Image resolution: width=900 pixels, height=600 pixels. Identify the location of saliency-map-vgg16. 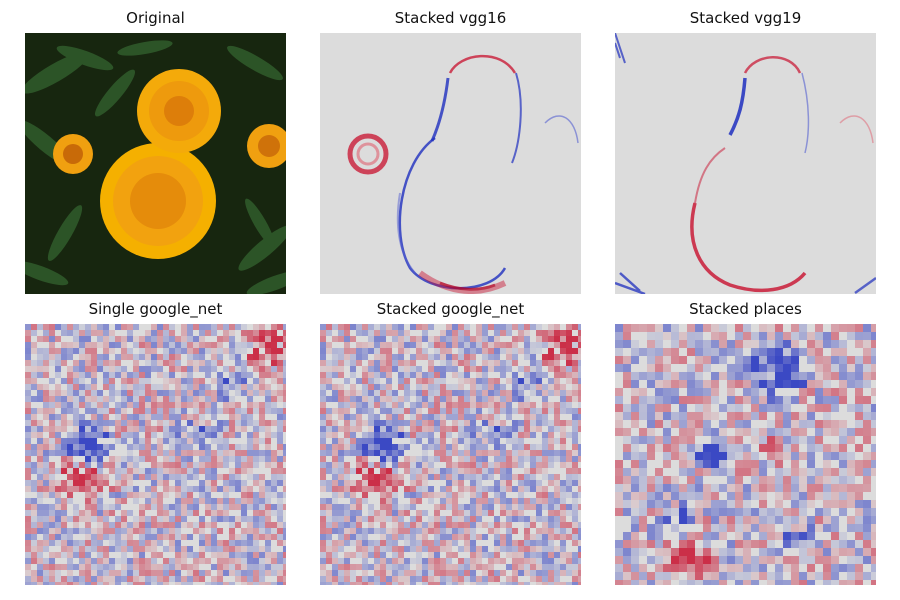
(450, 163).